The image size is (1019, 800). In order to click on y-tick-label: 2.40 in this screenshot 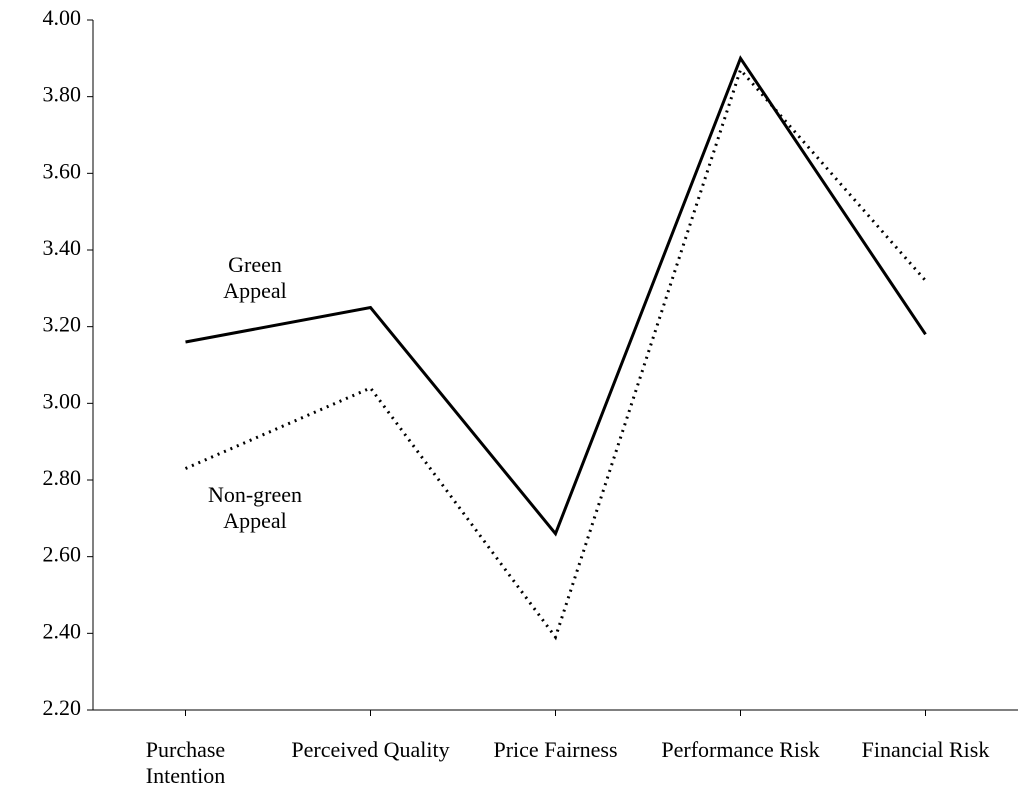, I will do `click(62, 630)`.